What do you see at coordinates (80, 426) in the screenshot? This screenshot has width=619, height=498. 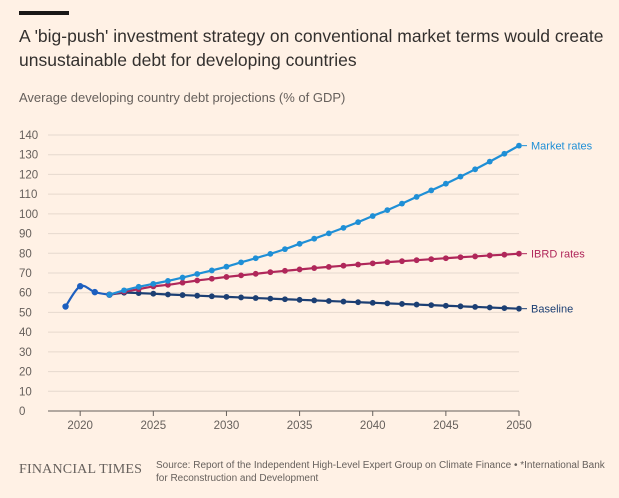 I see `x-tick-label: 2020` at bounding box center [80, 426].